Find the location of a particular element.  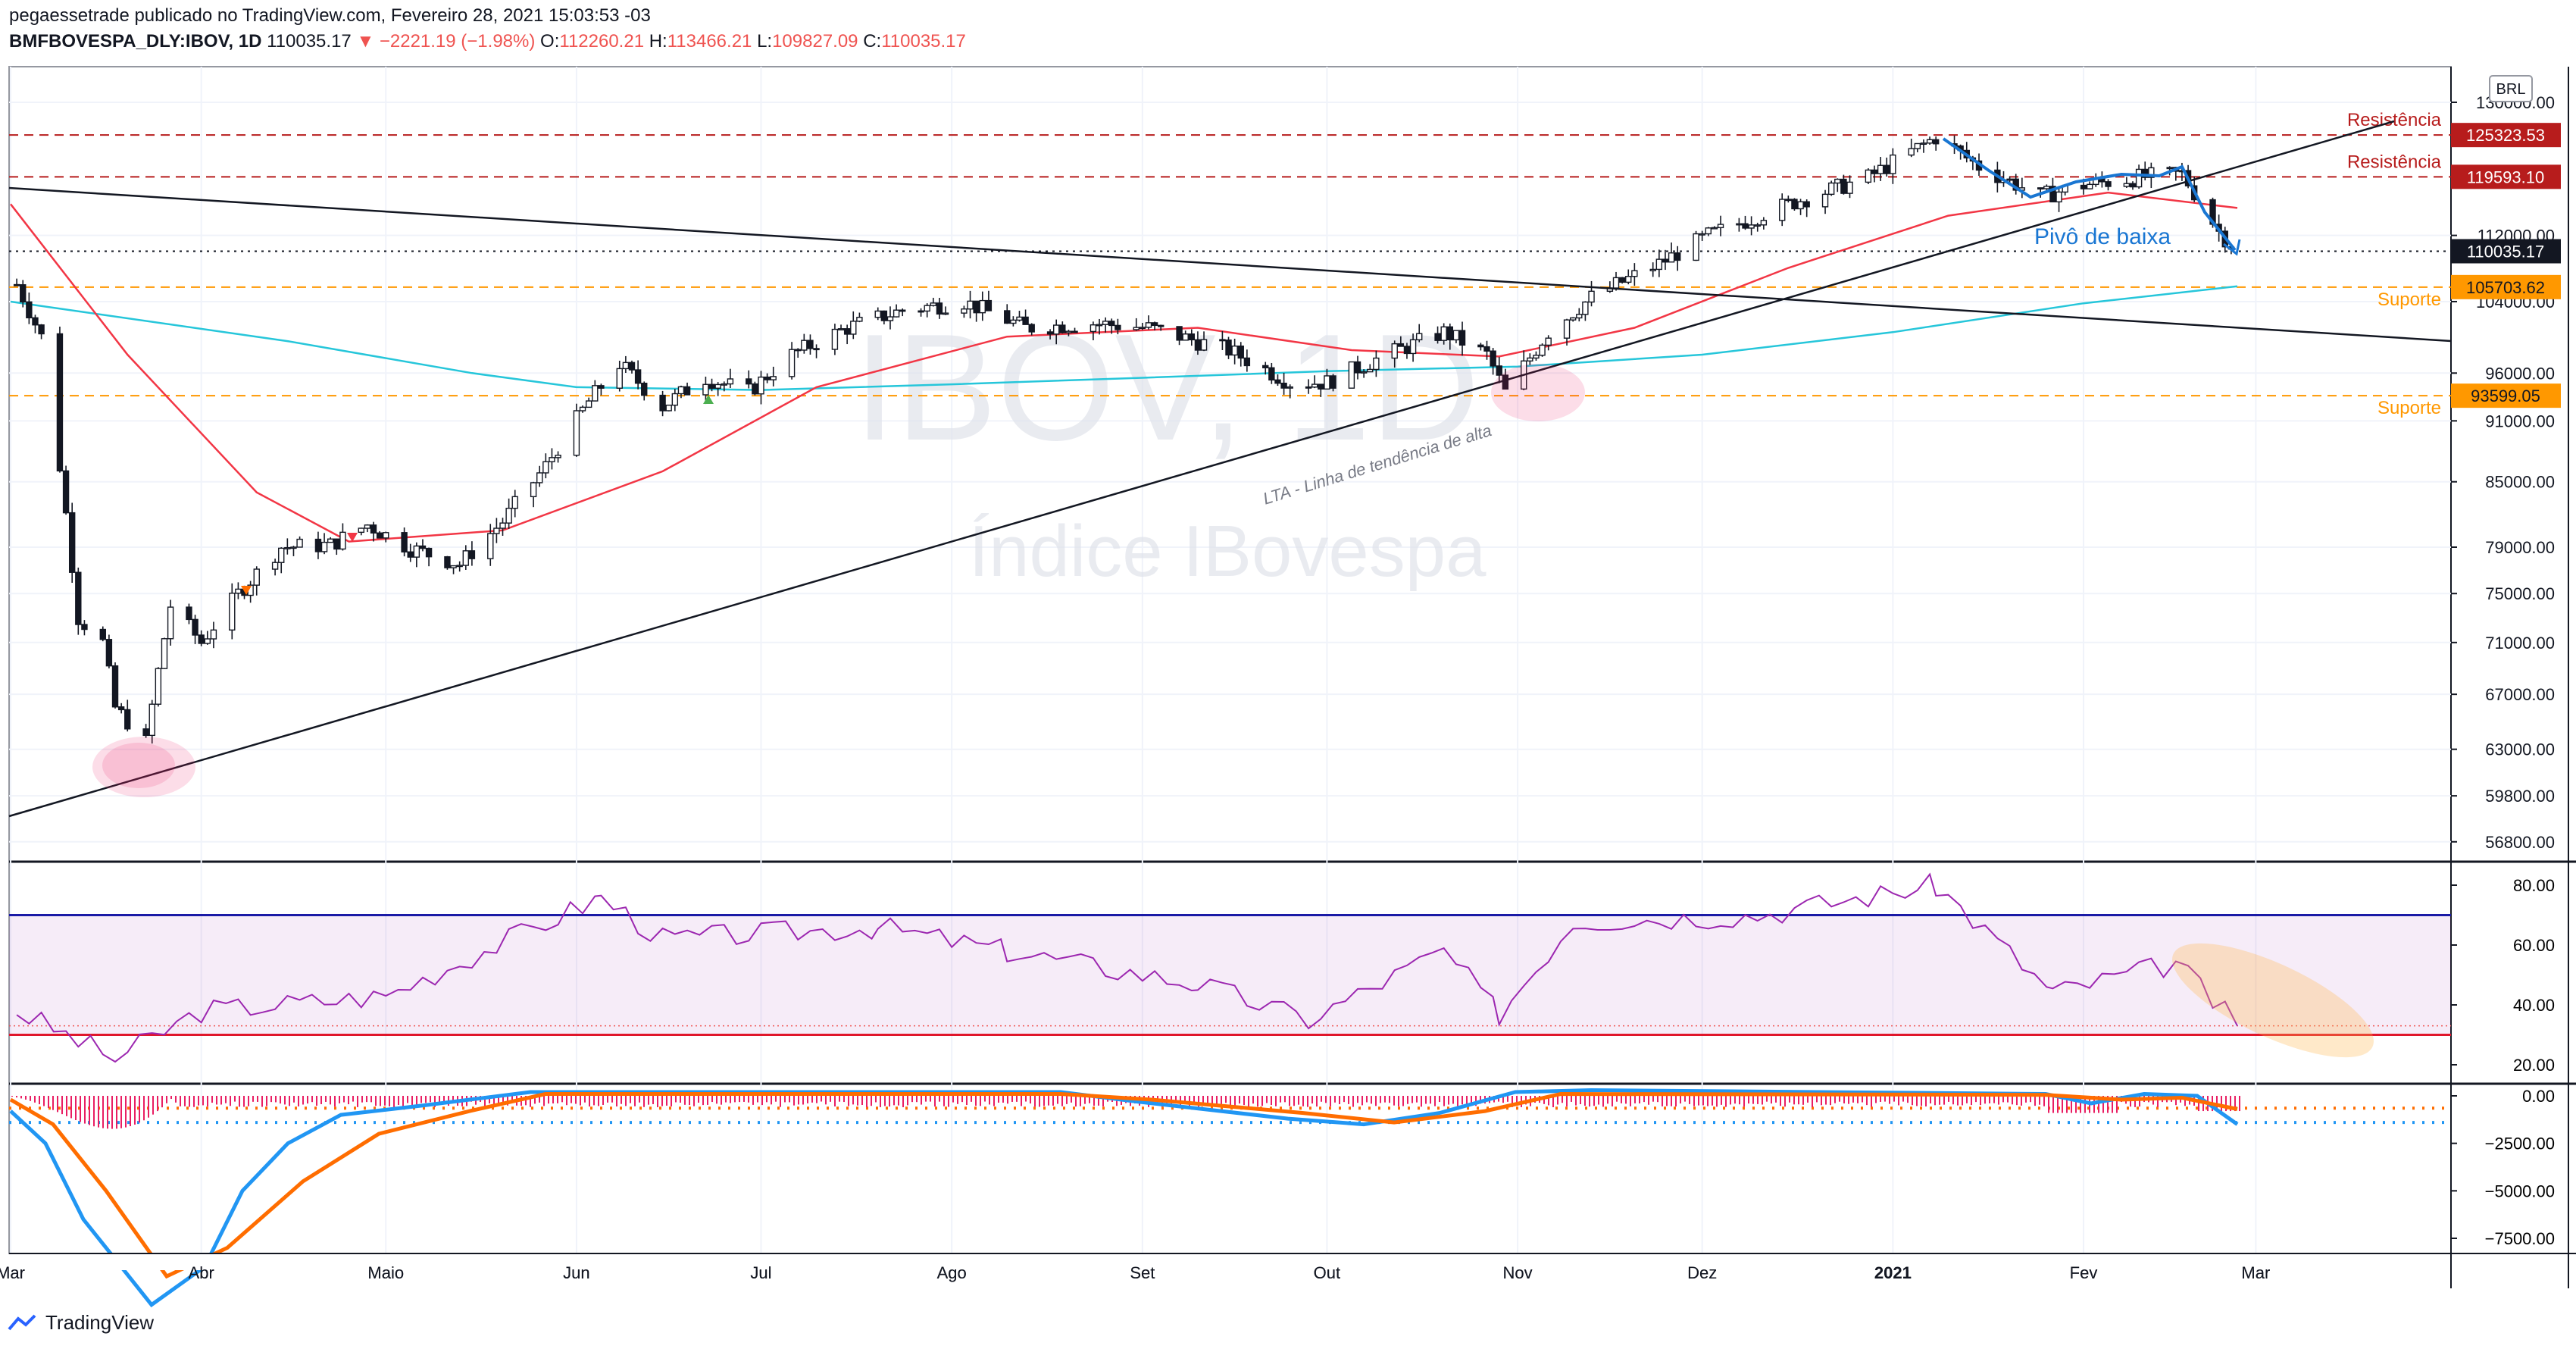

y-tick-label: 56800.00 is located at coordinates (2520, 843).